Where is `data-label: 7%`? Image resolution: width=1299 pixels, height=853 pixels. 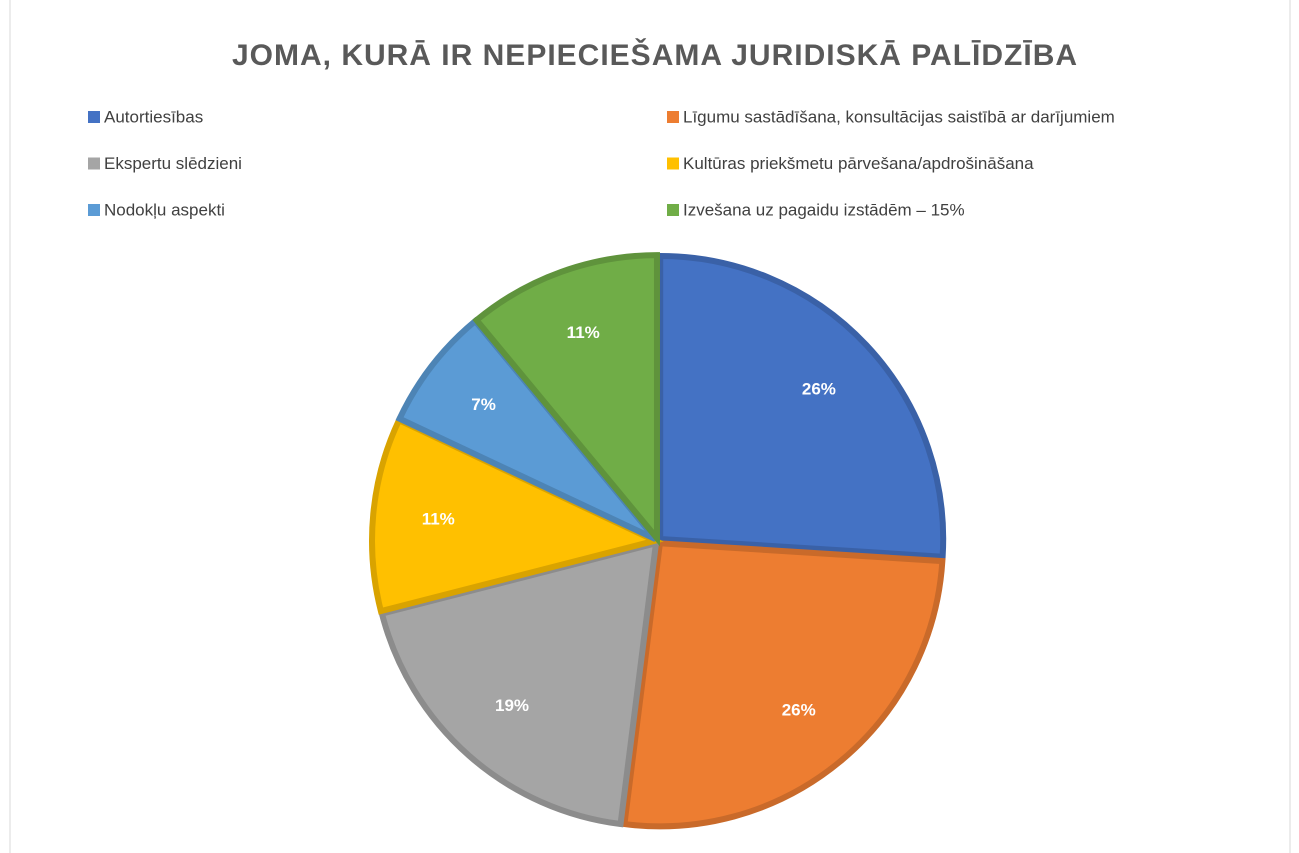 data-label: 7% is located at coordinates (483, 404).